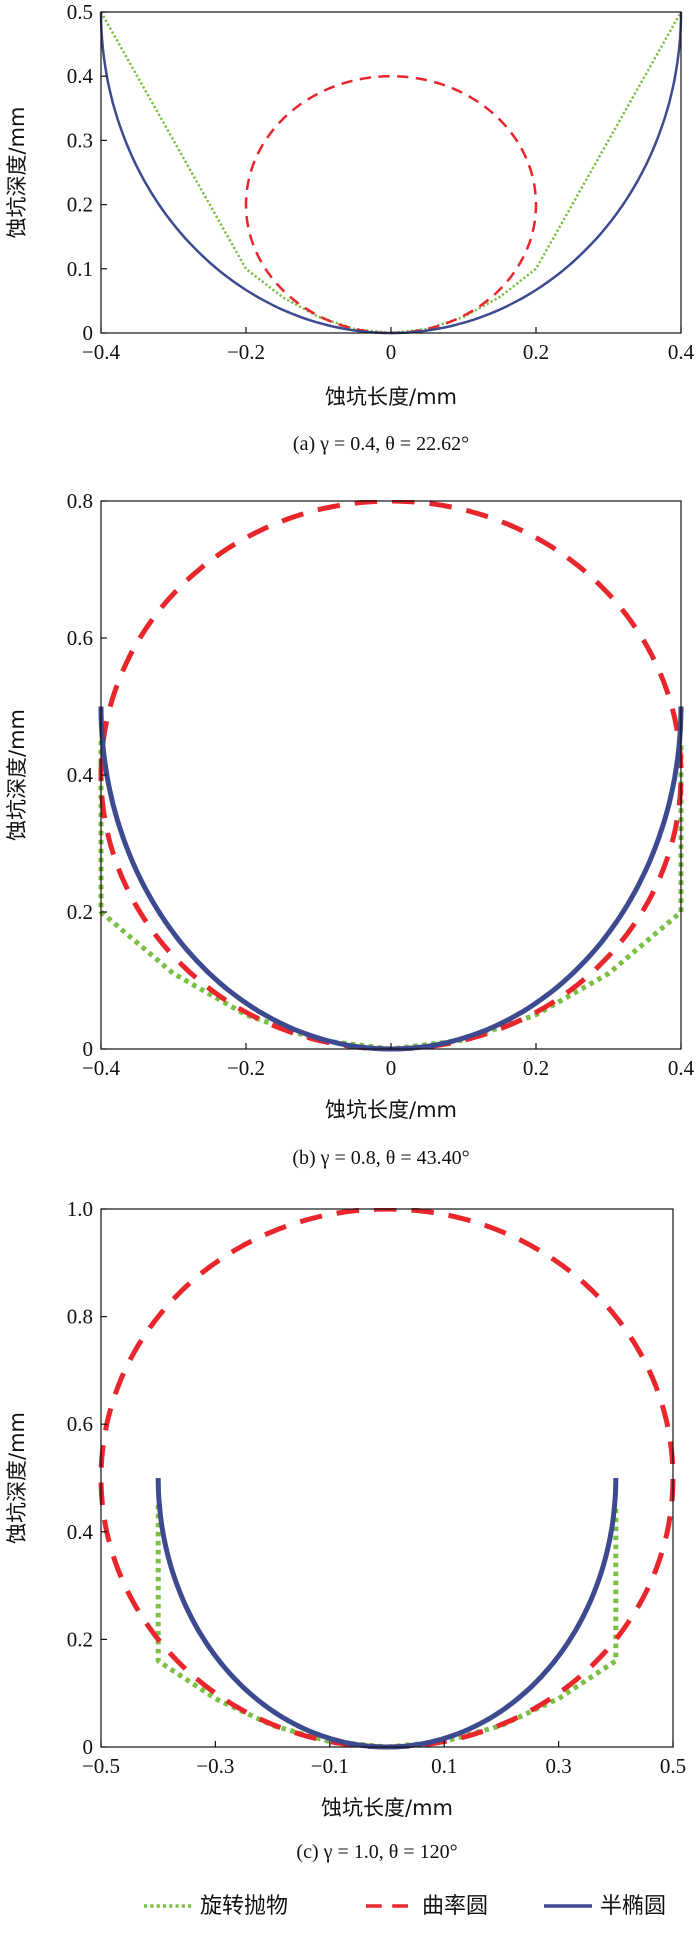 The width and height of the screenshot is (700, 1938). Describe the element at coordinates (80, 269) in the screenshot. I see `y-tick-label: 0.1` at that location.